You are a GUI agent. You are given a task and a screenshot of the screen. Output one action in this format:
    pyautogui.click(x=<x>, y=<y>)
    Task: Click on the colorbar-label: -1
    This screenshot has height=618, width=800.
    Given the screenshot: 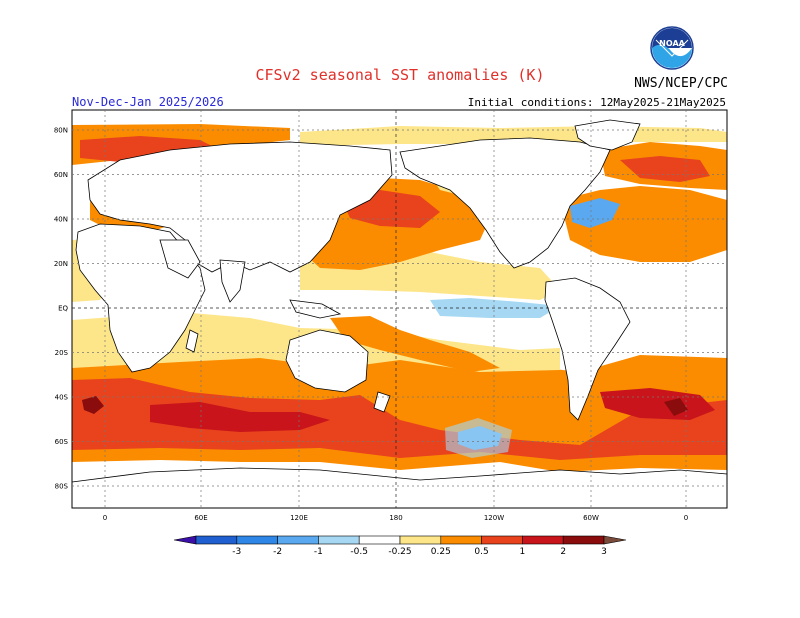 What is the action you would take?
    pyautogui.click(x=318, y=552)
    